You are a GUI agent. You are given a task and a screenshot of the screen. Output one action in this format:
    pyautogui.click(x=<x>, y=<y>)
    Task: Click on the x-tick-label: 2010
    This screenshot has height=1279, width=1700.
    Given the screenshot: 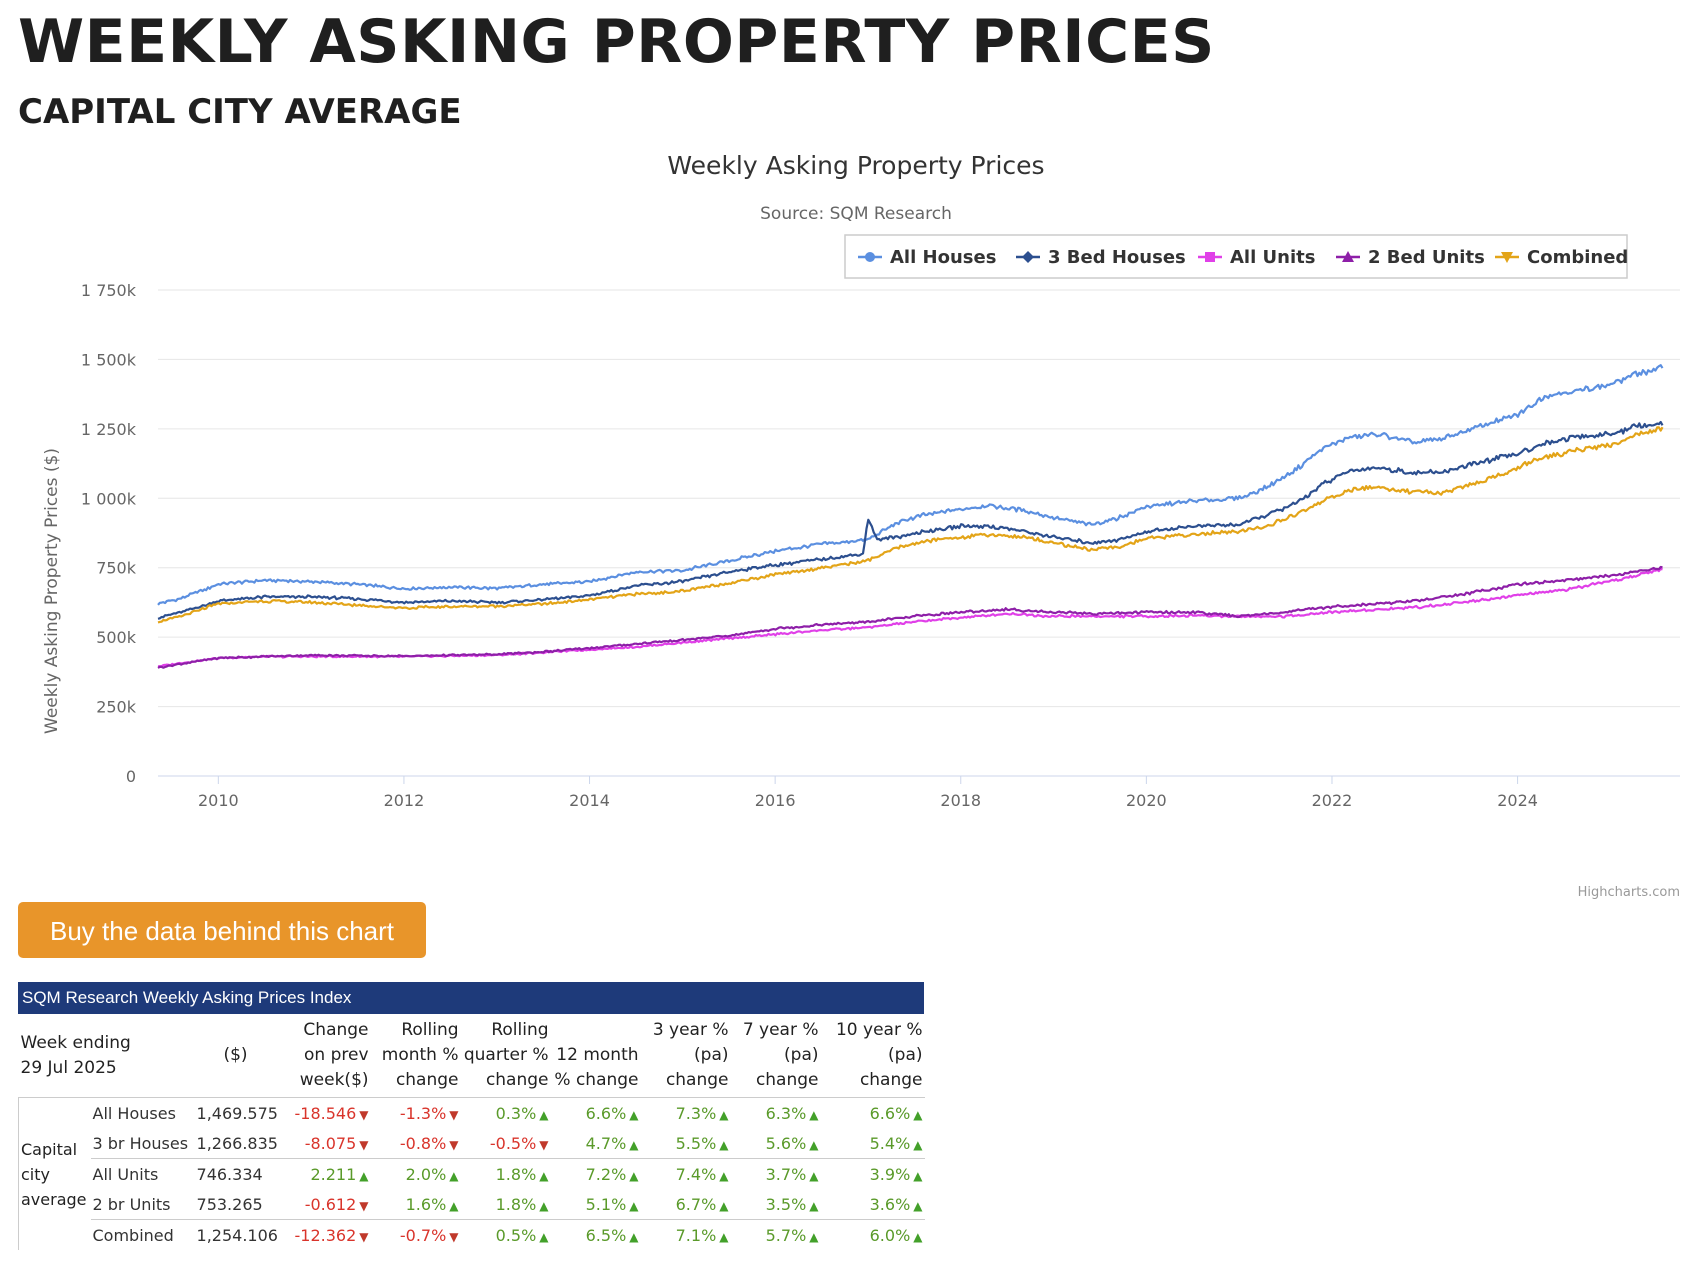 What is the action you would take?
    pyautogui.click(x=218, y=800)
    